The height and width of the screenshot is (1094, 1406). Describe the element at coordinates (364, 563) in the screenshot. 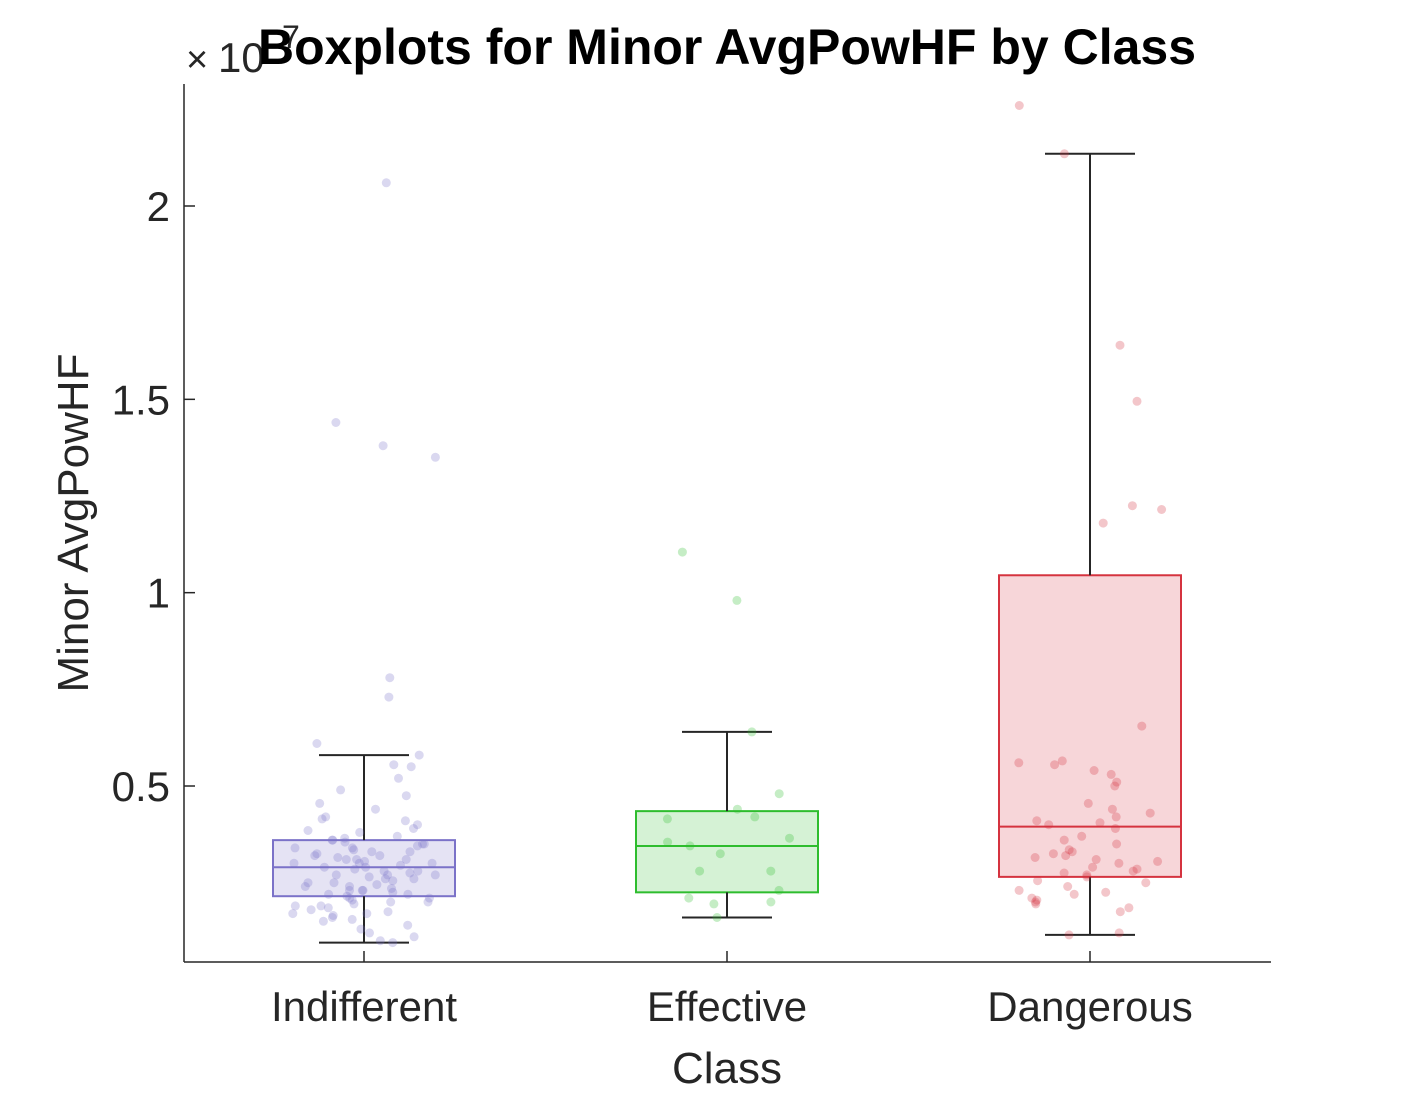

I see `box-group-indifferent` at that location.